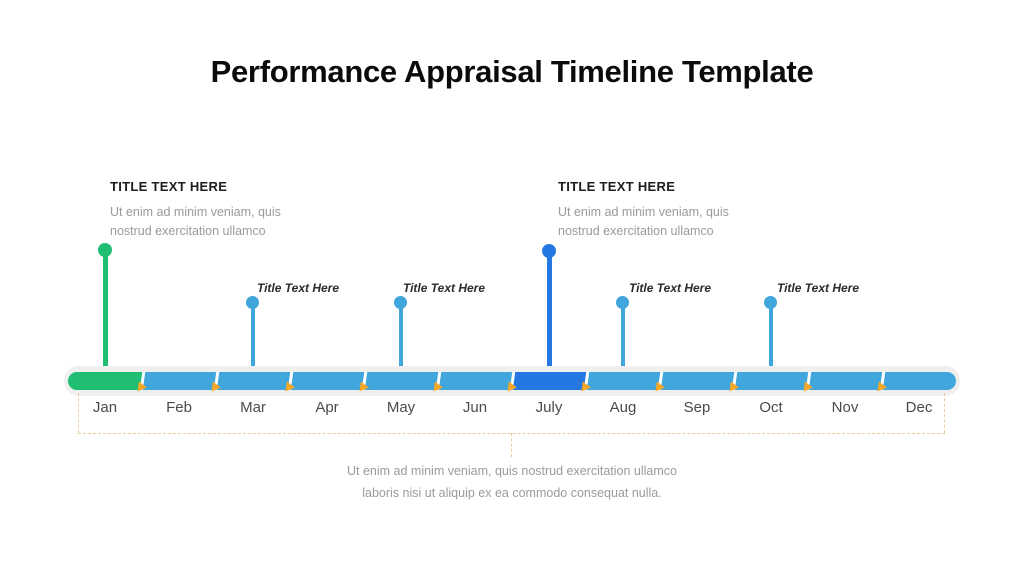 The image size is (1024, 576). I want to click on month-label-feb: Feb, so click(179, 407).